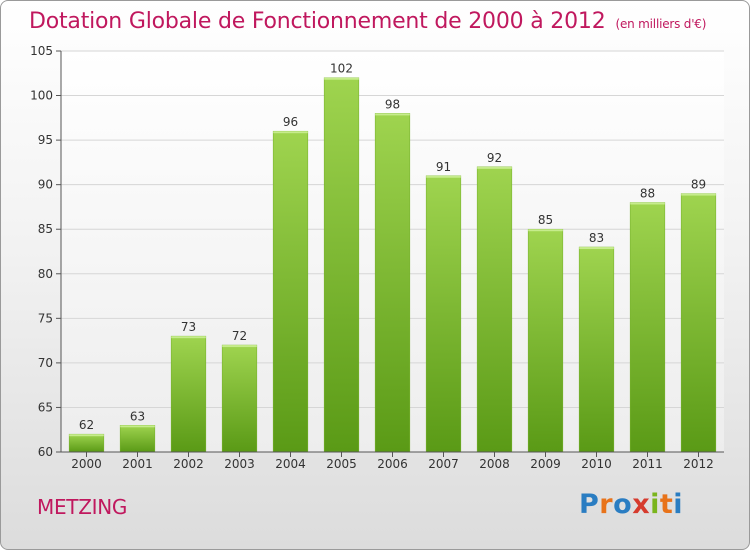  What do you see at coordinates (82, 507) in the screenshot?
I see `commune-name: METZING` at bounding box center [82, 507].